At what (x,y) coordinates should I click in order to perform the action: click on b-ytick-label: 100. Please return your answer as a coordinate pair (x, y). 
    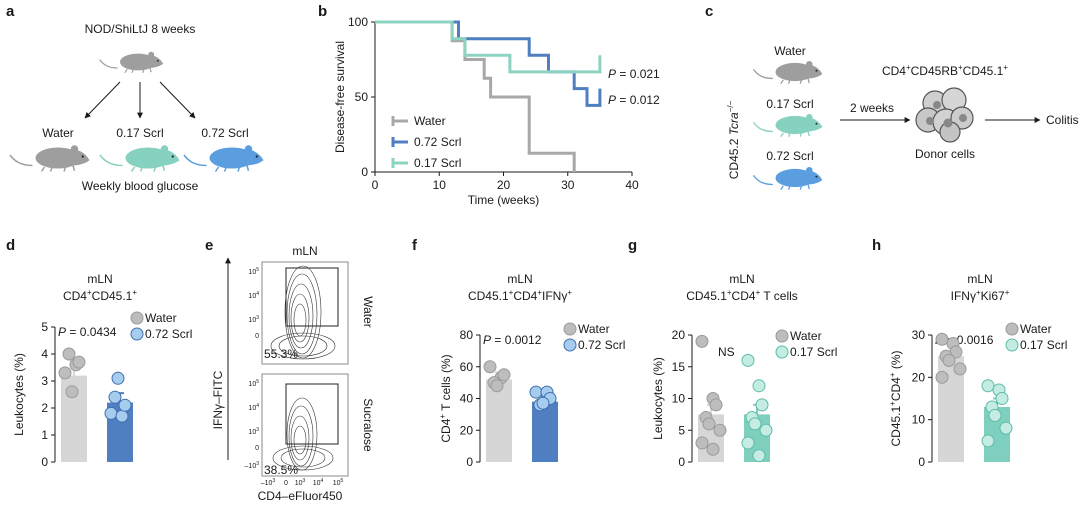
    Looking at the image, I should click on (358, 22).